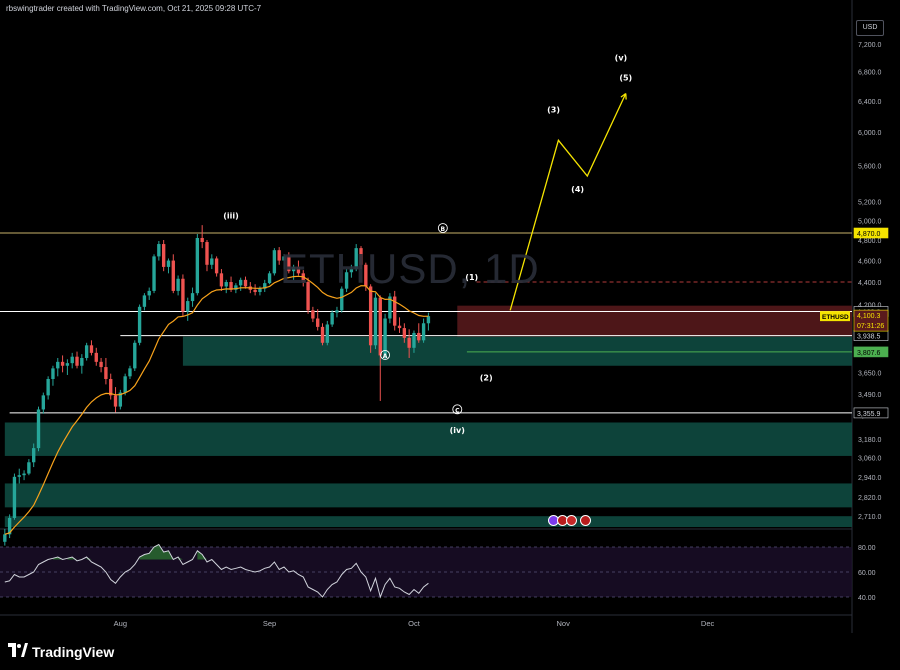 The width and height of the screenshot is (900, 670). I want to click on price-tick-label: 2,710.0, so click(869, 517).